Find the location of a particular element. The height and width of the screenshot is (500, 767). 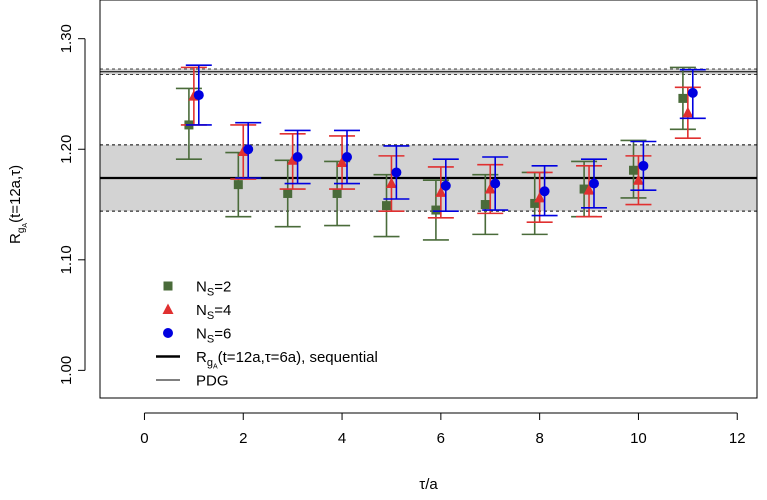

x-tick-label: 2 is located at coordinates (243, 438).